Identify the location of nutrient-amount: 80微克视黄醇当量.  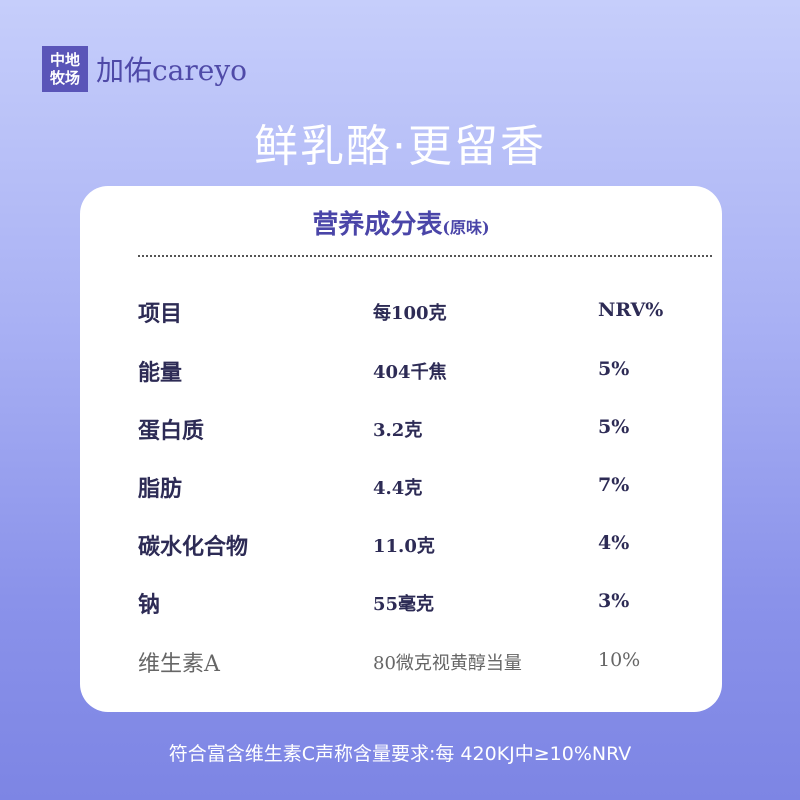
(447, 663).